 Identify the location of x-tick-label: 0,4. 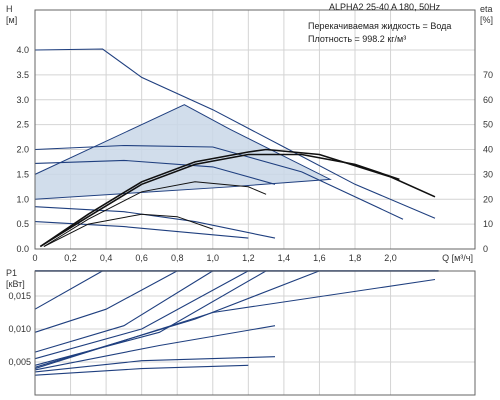
(106, 258).